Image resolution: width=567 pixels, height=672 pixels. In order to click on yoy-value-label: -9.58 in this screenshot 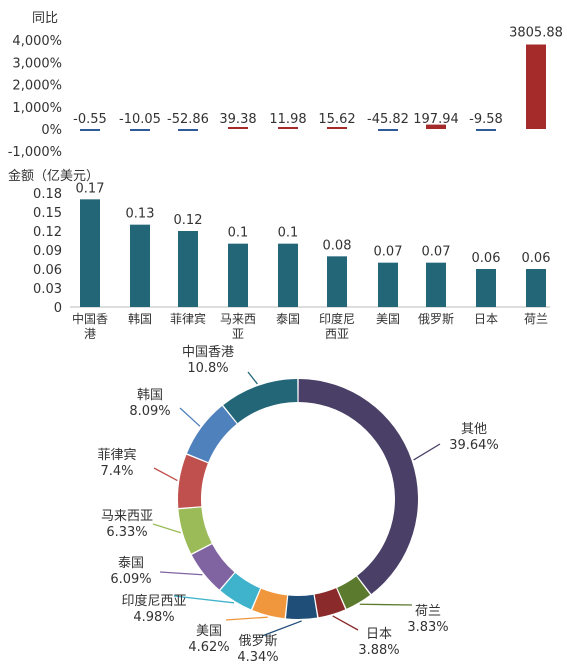, I will do `click(486, 119)`.